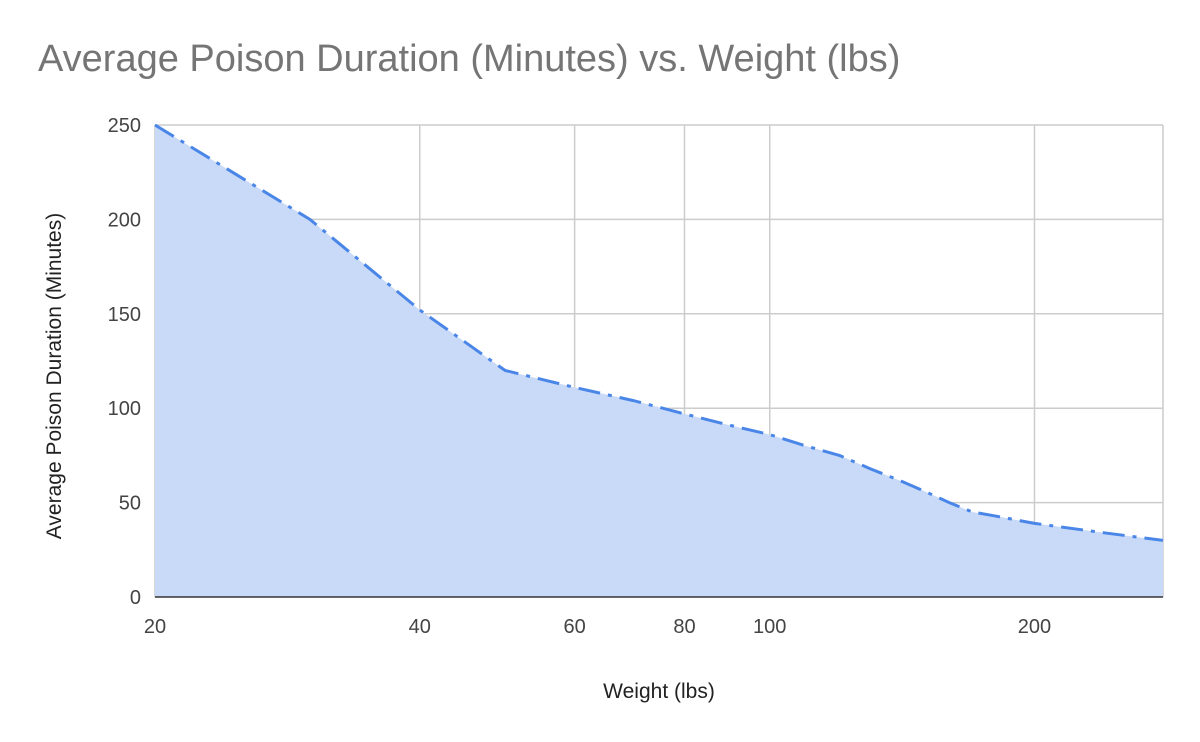 Image resolution: width=1200 pixels, height=742 pixels. What do you see at coordinates (574, 627) in the screenshot?
I see `x-tick-label: 60` at bounding box center [574, 627].